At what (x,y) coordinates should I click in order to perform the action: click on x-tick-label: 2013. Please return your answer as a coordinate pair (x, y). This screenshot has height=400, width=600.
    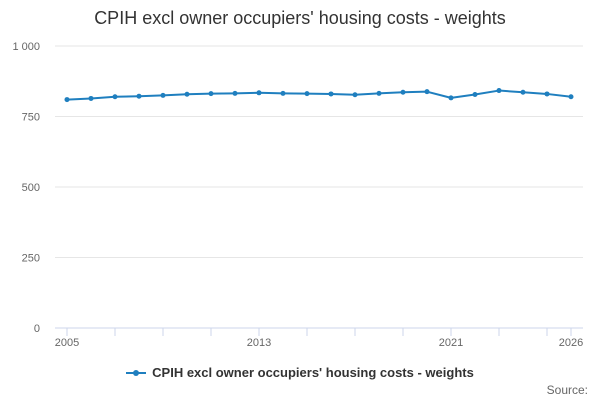
    Looking at the image, I should click on (259, 343).